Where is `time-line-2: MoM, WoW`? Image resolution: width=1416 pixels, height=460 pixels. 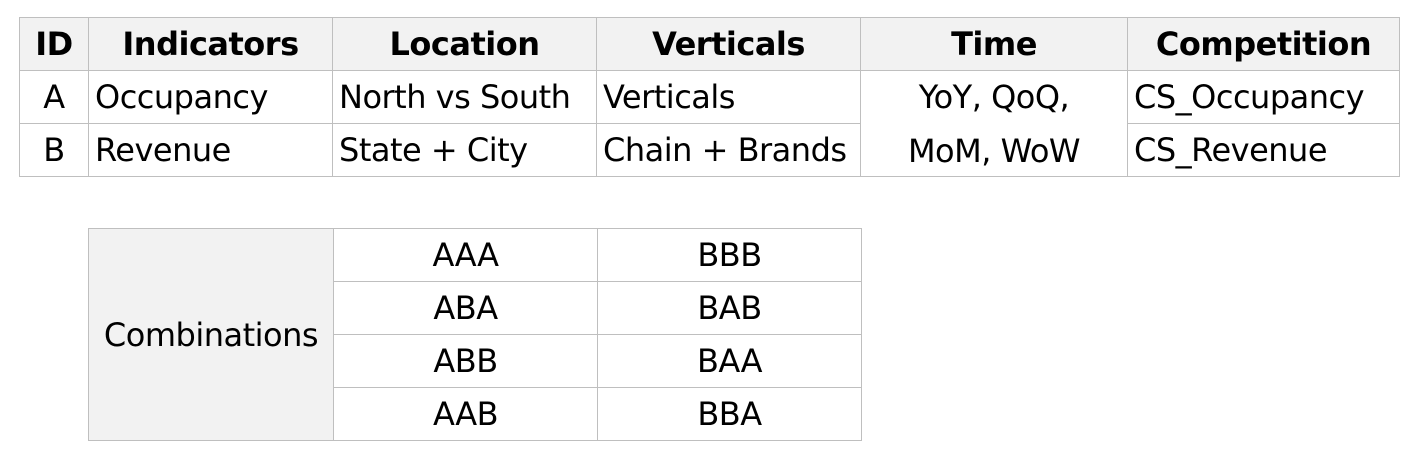 time-line-2: MoM, WoW is located at coordinates (994, 150).